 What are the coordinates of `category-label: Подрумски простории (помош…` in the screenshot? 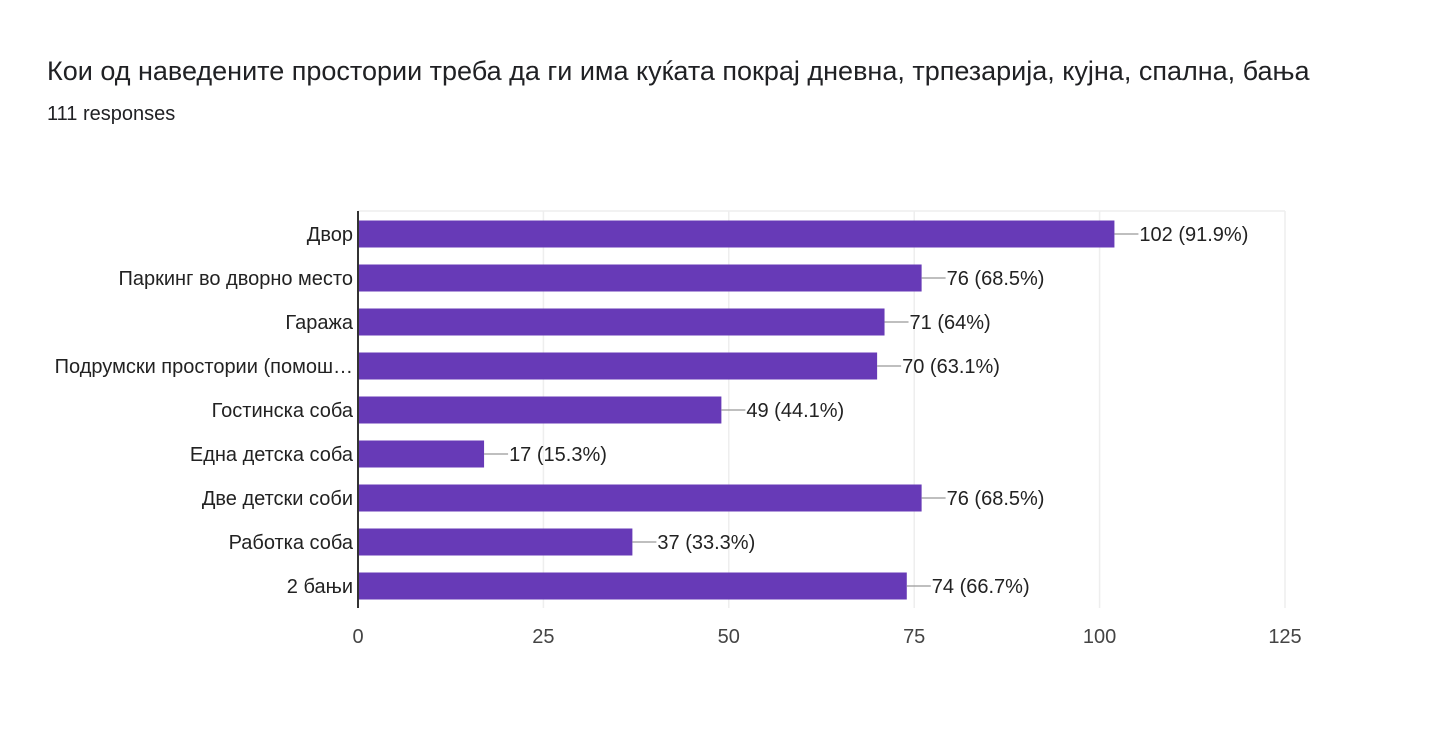 It's located at (204, 367).